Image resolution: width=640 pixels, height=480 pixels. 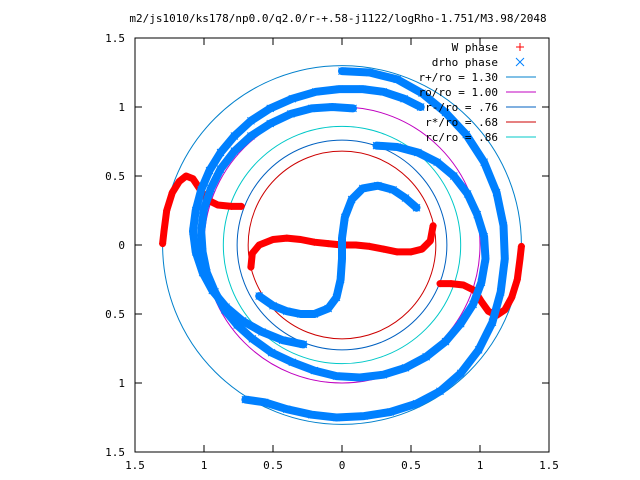 What do you see at coordinates (458, 77) in the screenshot?
I see `legend-label: r+/ro = 1.30` at bounding box center [458, 77].